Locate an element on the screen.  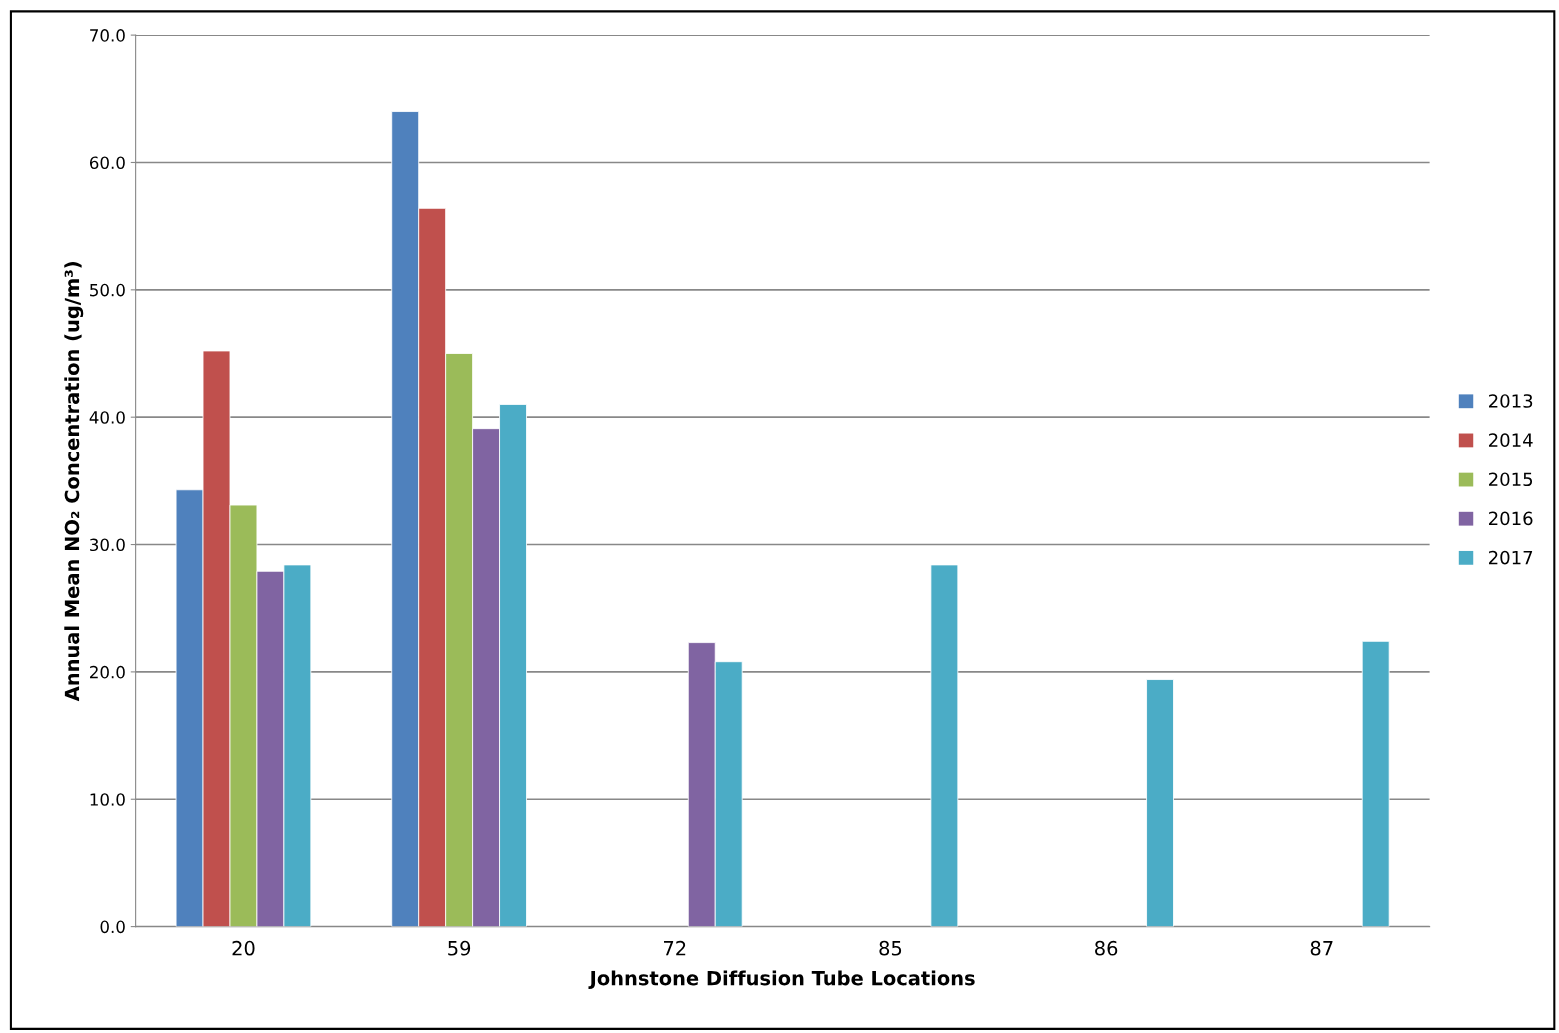
x-tick-label: 86 is located at coordinates (1106, 948).